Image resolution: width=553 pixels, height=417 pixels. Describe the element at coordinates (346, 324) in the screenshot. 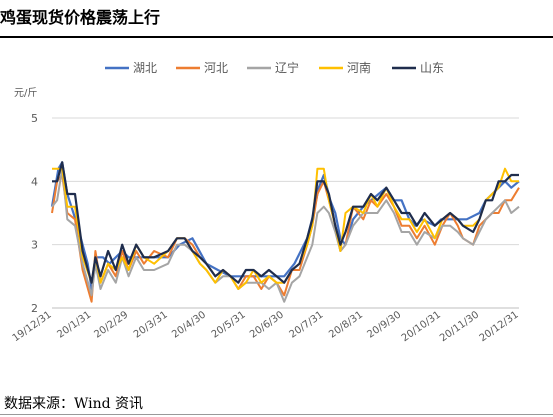

I see `x-tick-label: 20/8/31` at that location.